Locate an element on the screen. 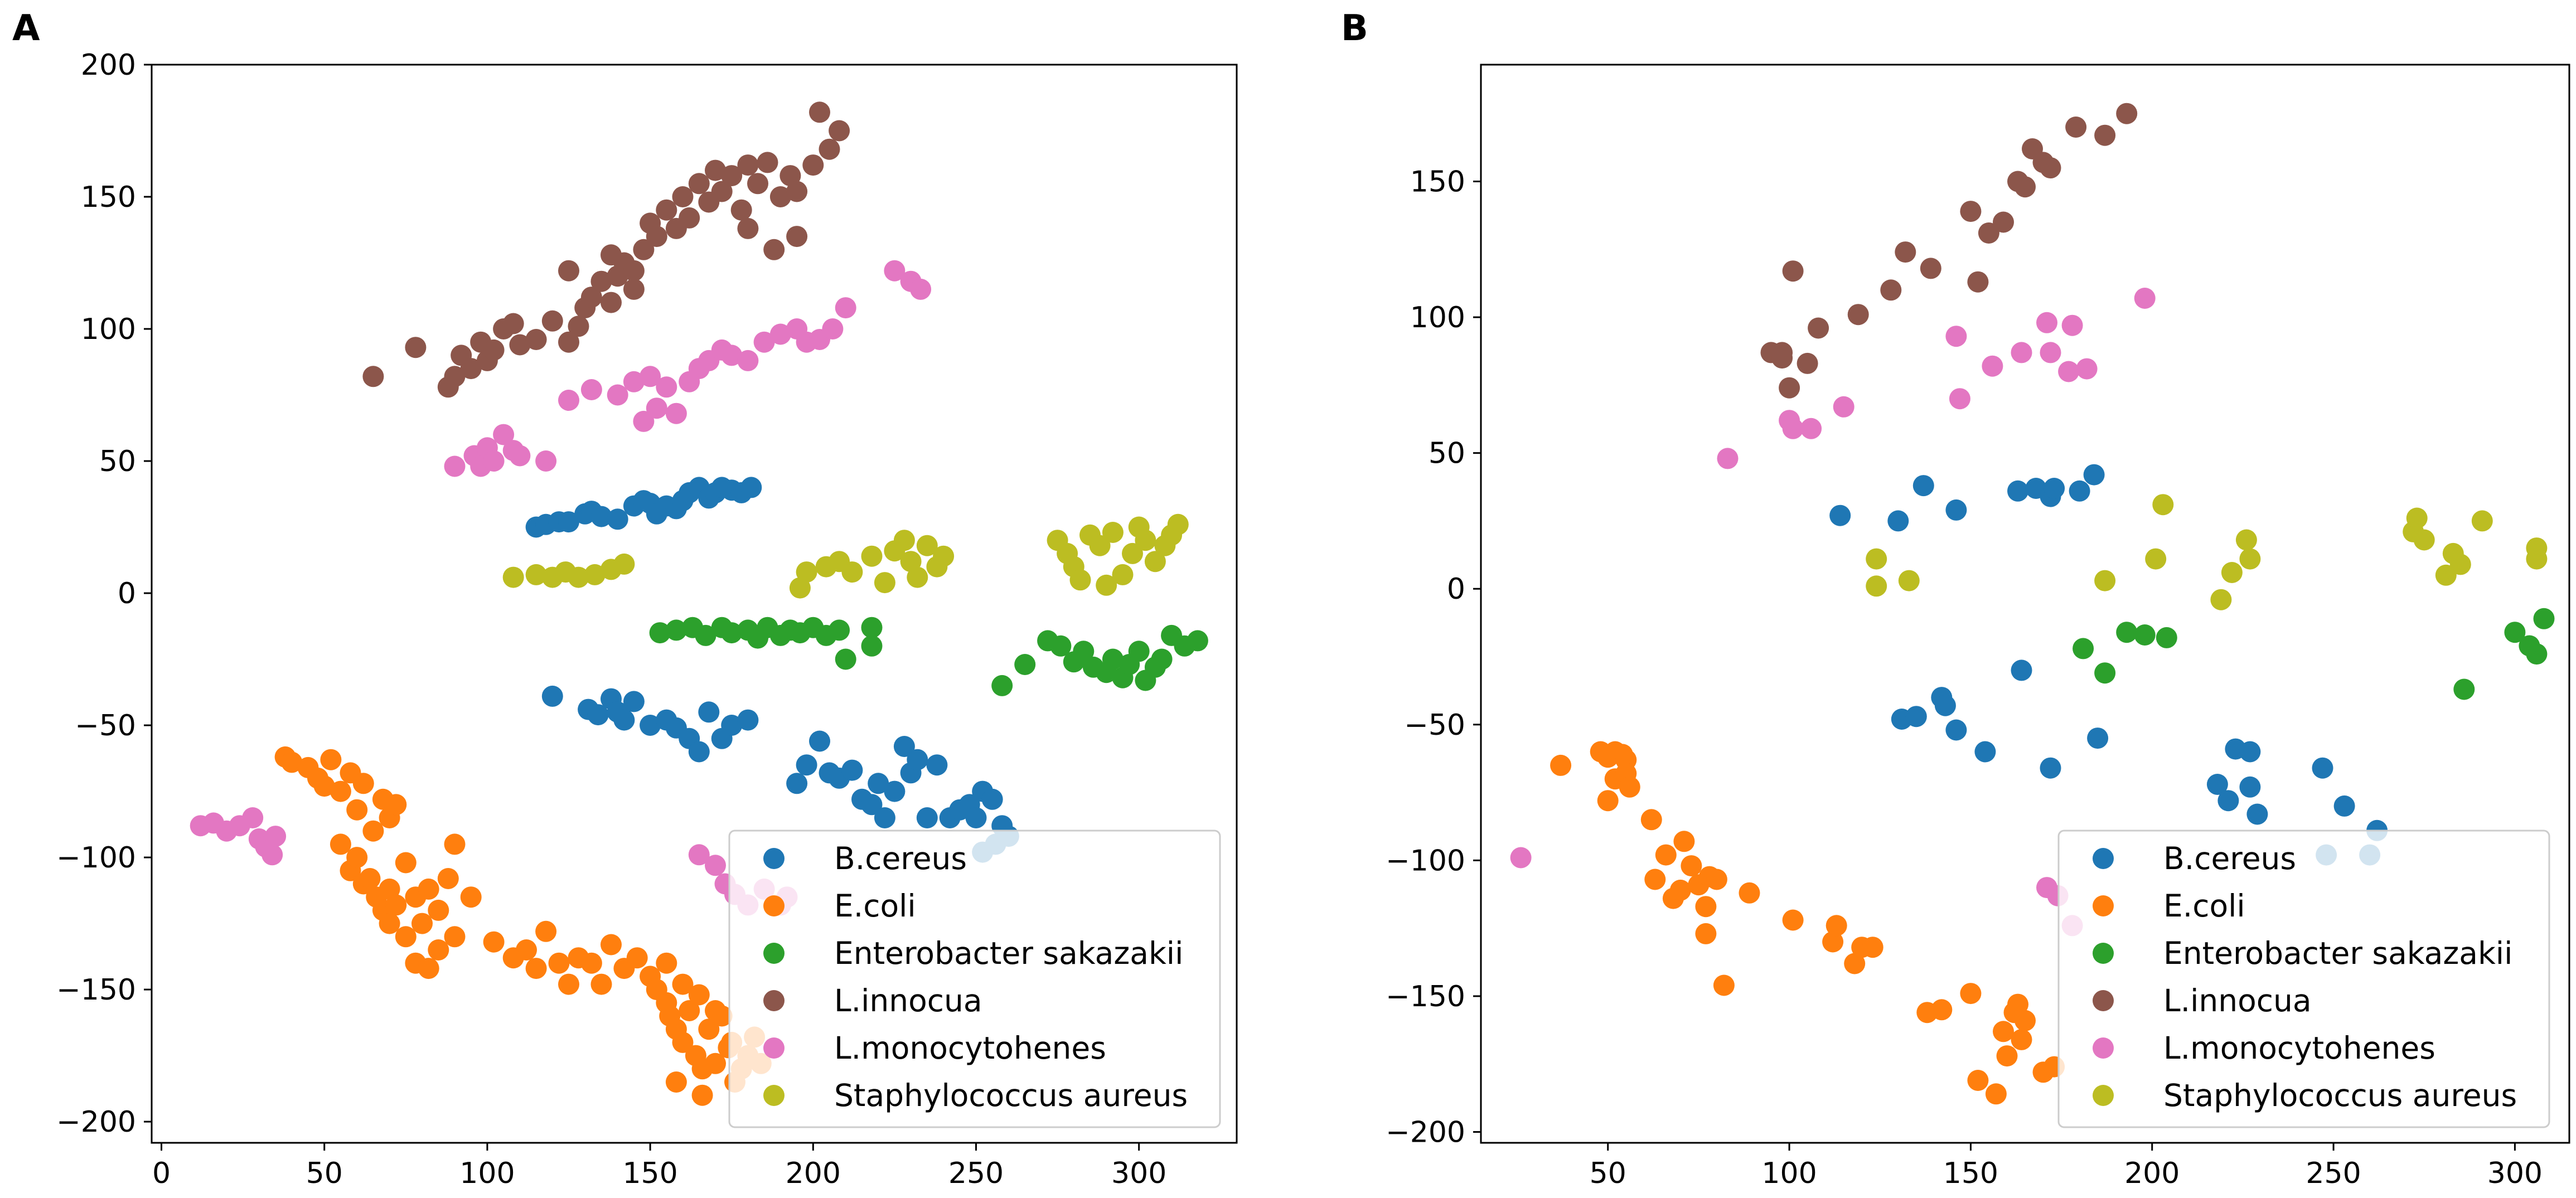  x-tick-label: 100 is located at coordinates (487, 1173).